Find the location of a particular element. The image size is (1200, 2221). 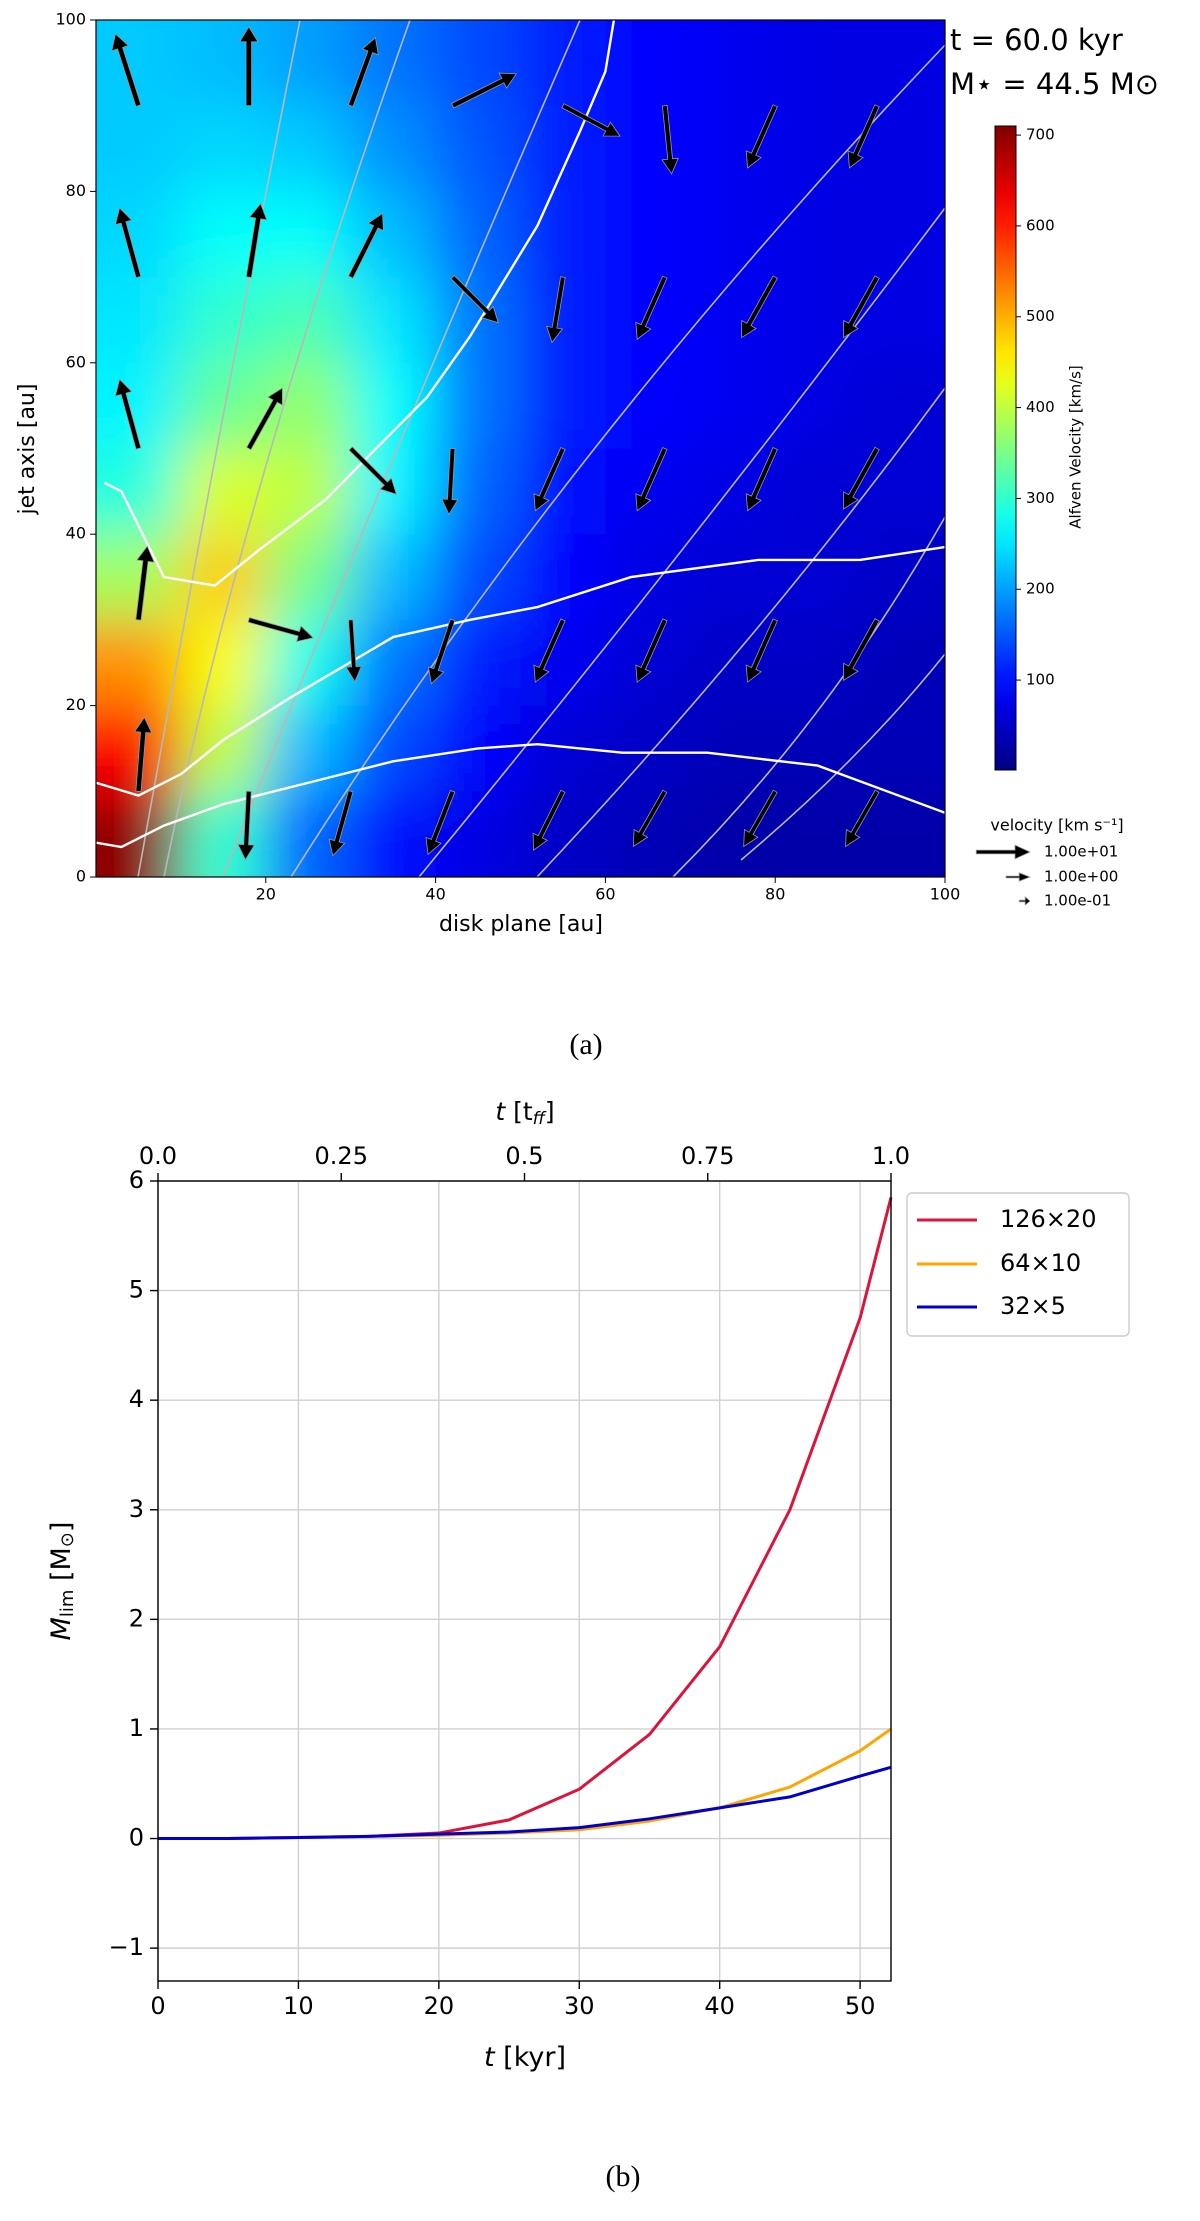

y-tick-label: 80 is located at coordinates (76, 190).